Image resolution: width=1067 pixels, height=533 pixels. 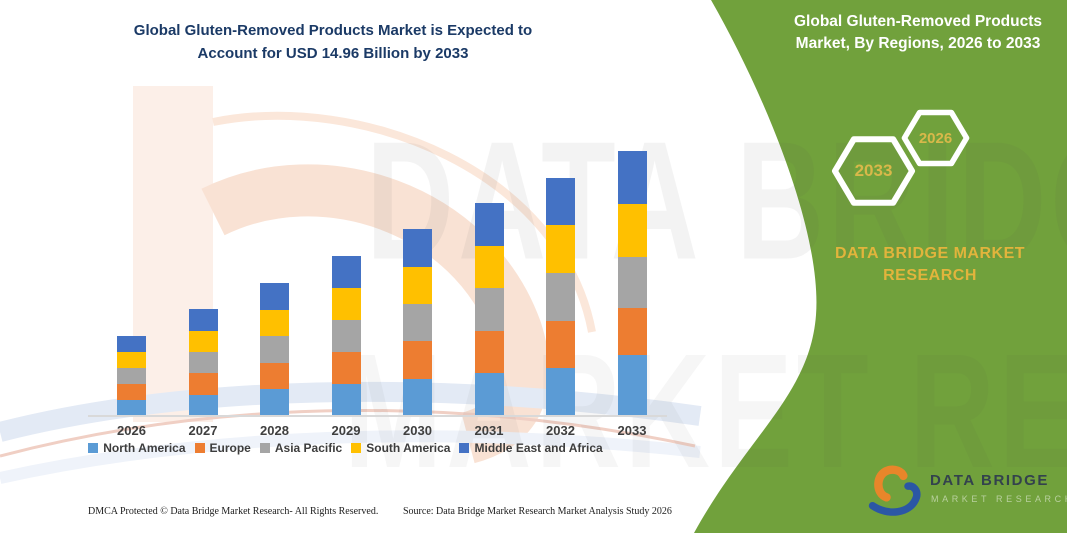 I want to click on hexagon-year-label: 2026, so click(x=935, y=138).